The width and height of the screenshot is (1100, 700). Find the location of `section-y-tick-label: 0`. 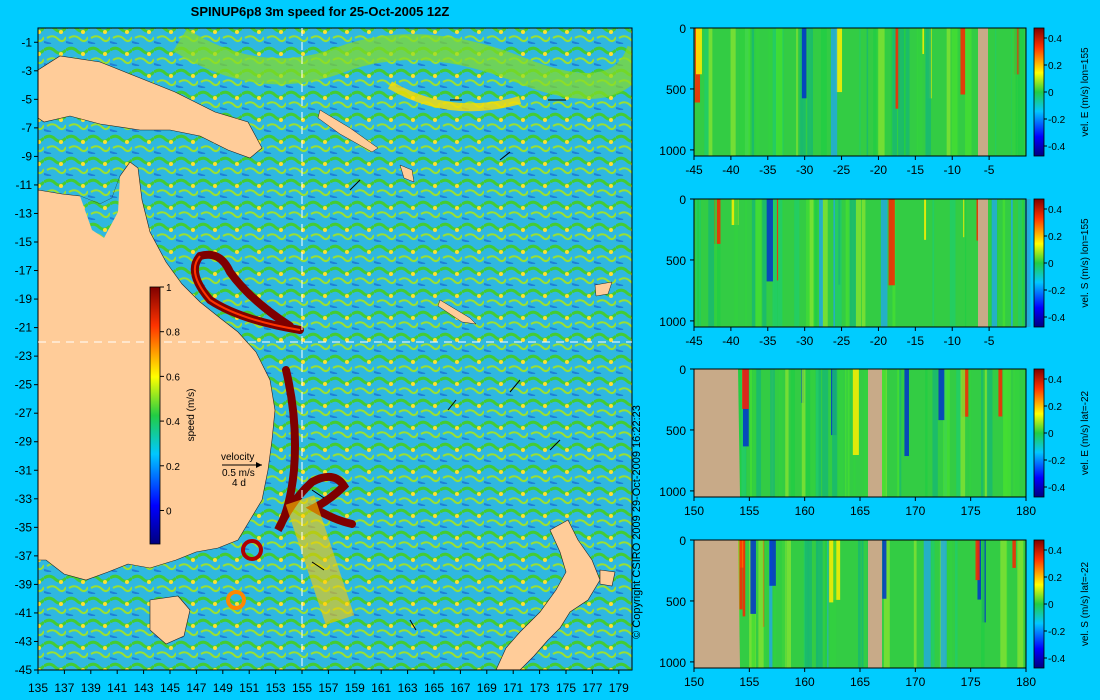

section-y-tick-label: 0 is located at coordinates (682, 200).